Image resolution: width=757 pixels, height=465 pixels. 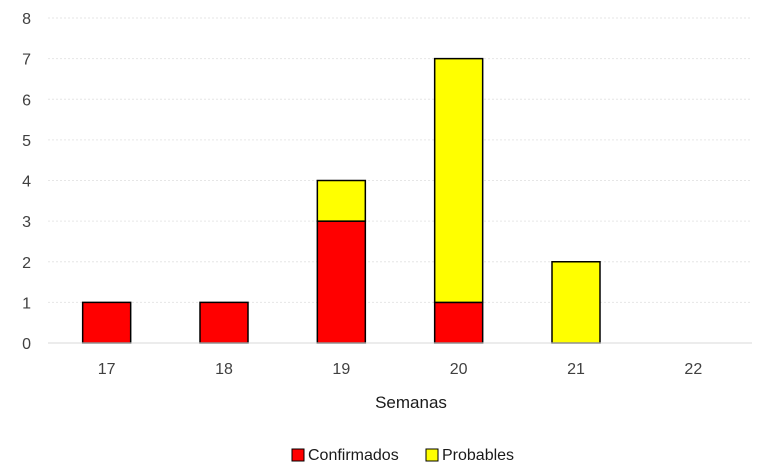 I want to click on x-axis-ticks: 17 18 19 20 21 22, so click(x=400, y=369).